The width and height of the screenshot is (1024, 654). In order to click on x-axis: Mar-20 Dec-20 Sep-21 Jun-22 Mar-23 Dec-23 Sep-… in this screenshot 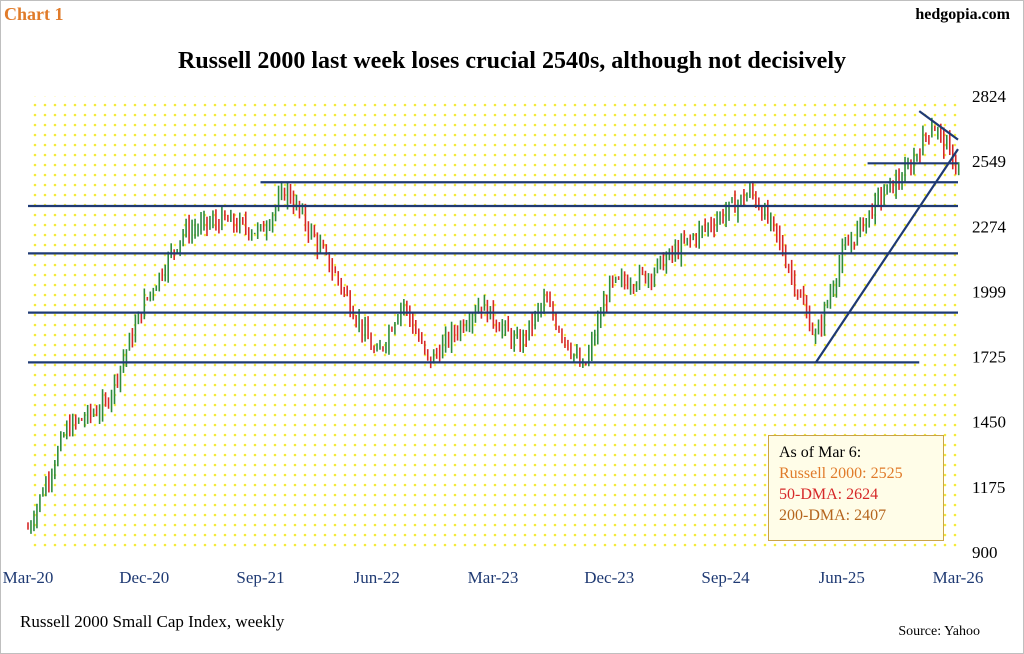, I will do `click(493, 577)`.